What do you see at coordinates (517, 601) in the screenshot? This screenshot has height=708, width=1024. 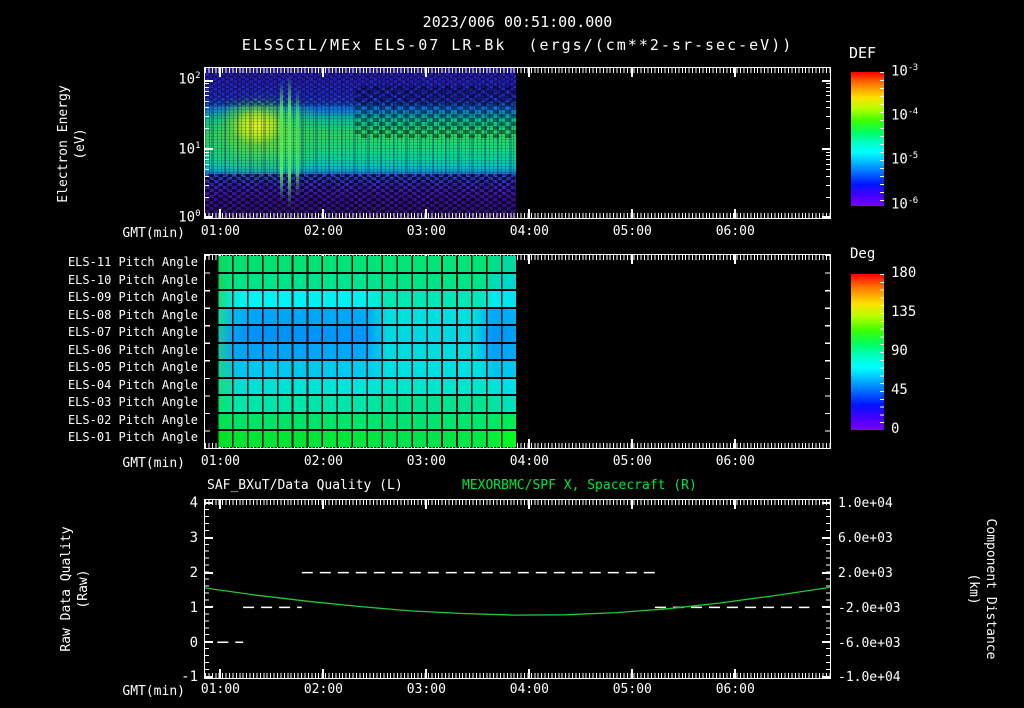 I see `spacecraft-distance-curve` at bounding box center [517, 601].